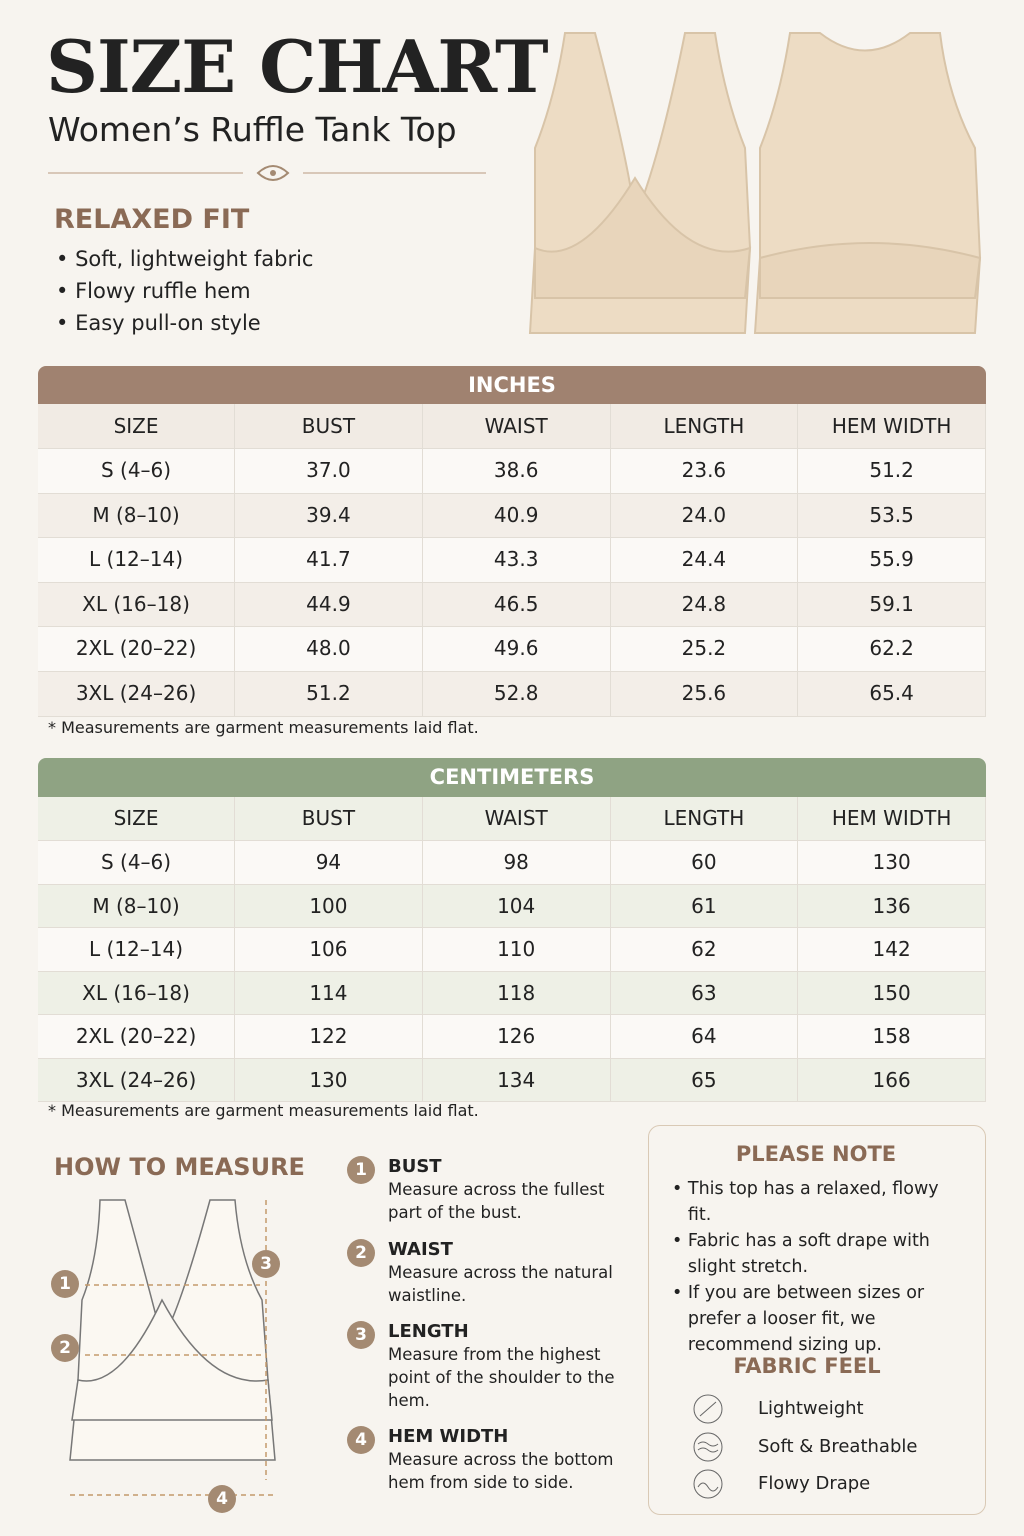  I want to click on bullet: • Flowy ruffle hem, so click(153, 291).